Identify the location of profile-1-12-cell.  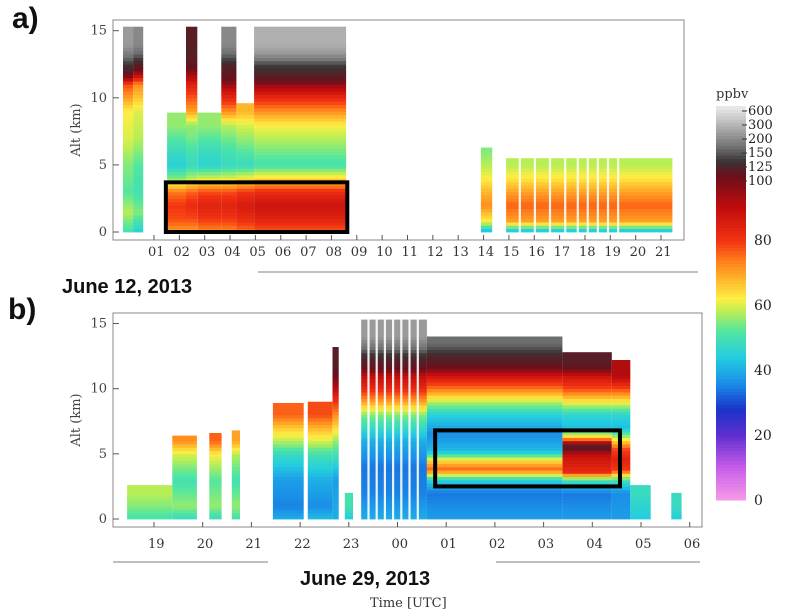
(640, 511).